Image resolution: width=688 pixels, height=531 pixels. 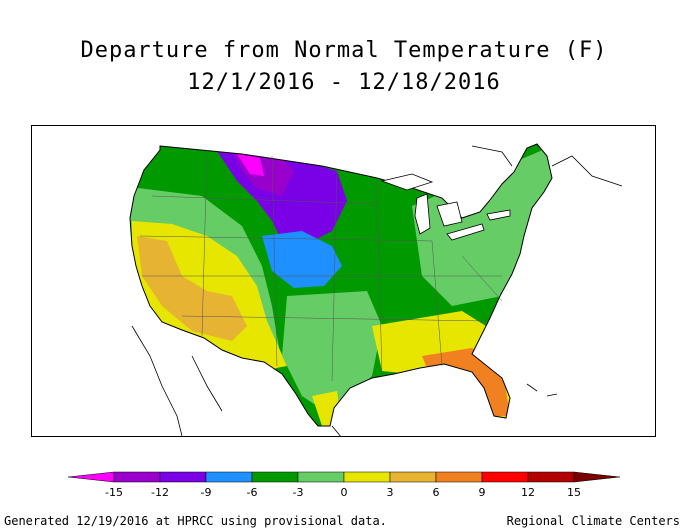 What do you see at coordinates (390, 492) in the screenshot?
I see `colorbar-tick-label: 3` at bounding box center [390, 492].